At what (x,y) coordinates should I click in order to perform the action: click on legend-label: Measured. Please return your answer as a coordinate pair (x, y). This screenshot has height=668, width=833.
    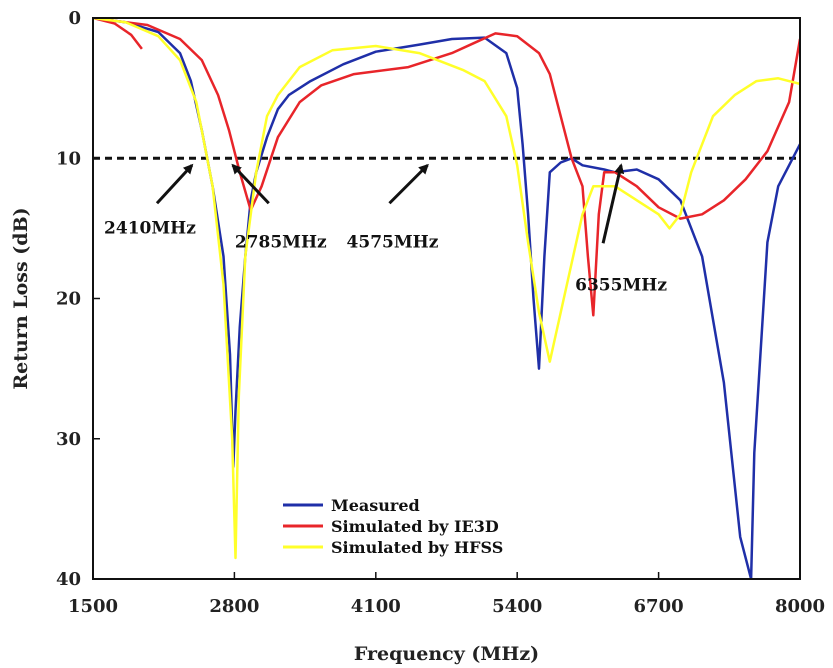
    Looking at the image, I should click on (375, 505).